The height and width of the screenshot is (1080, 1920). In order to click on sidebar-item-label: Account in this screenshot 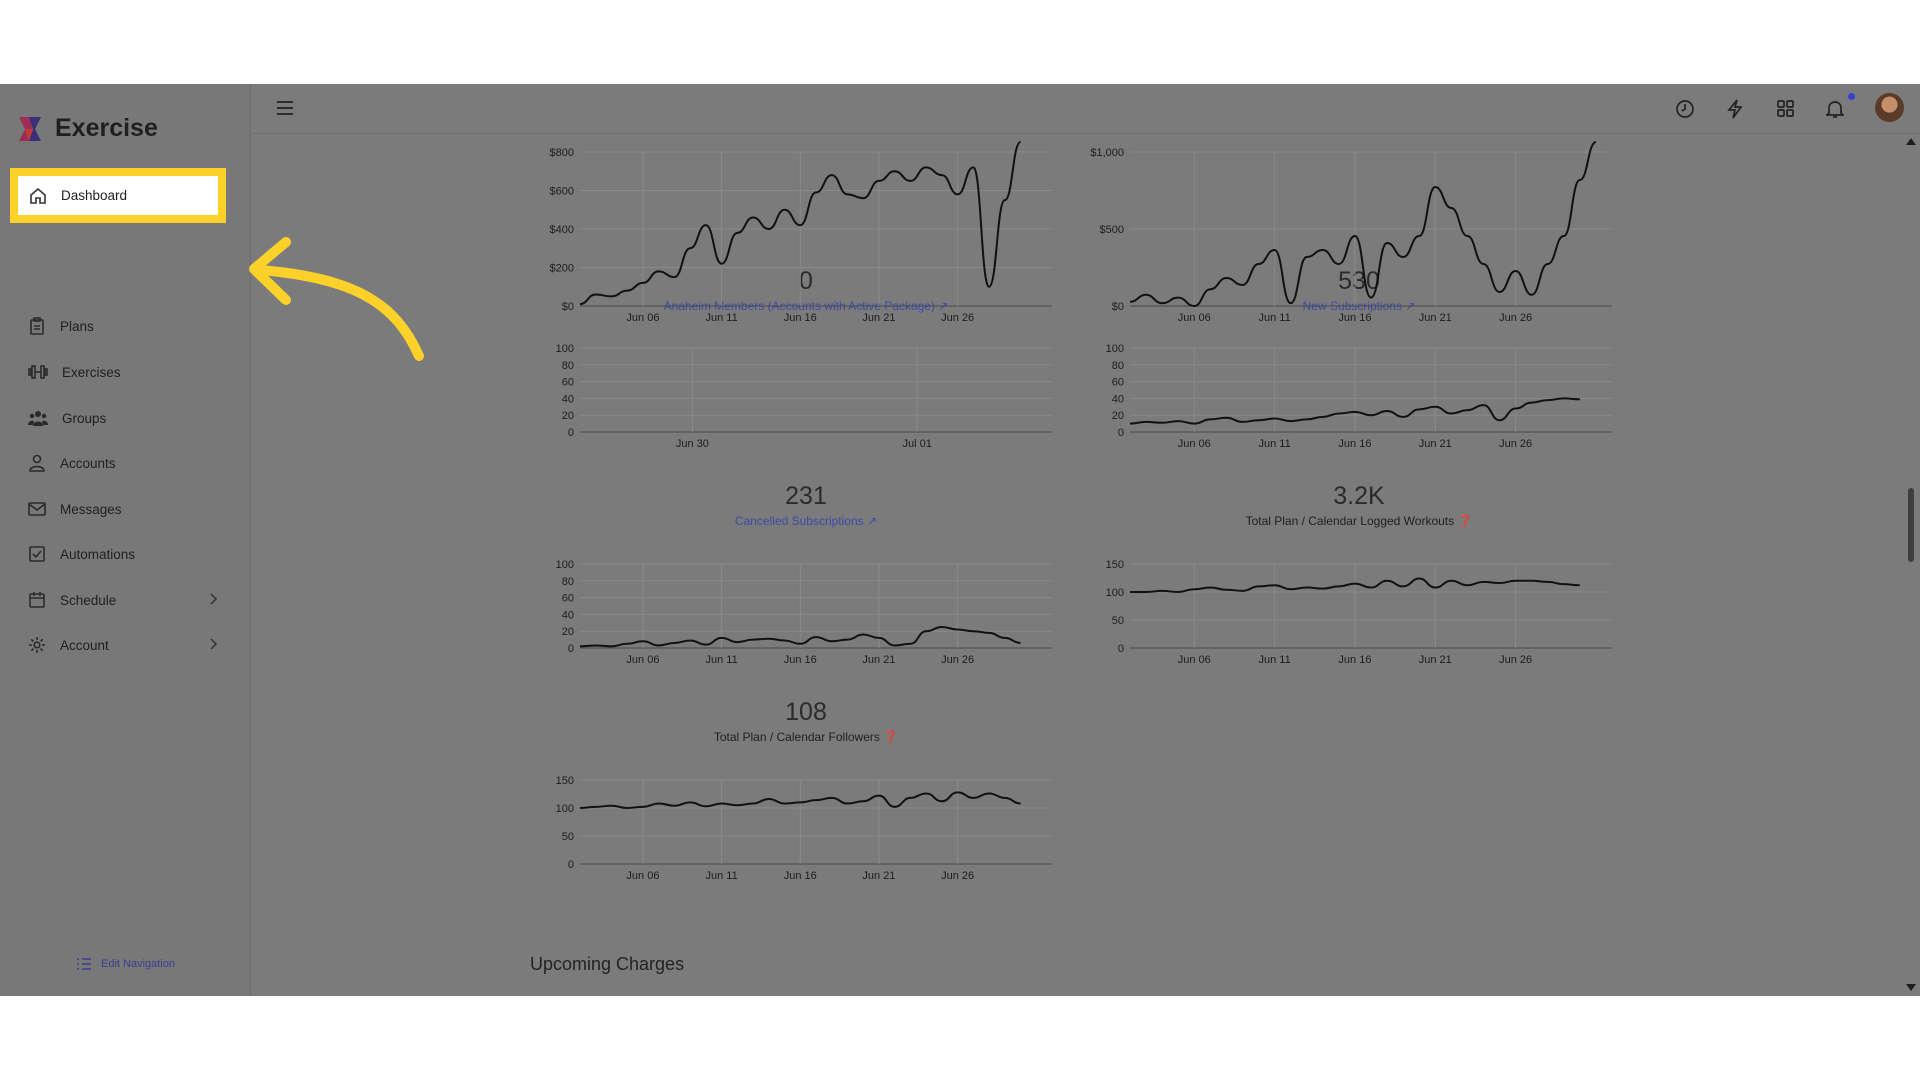, I will do `click(84, 645)`.